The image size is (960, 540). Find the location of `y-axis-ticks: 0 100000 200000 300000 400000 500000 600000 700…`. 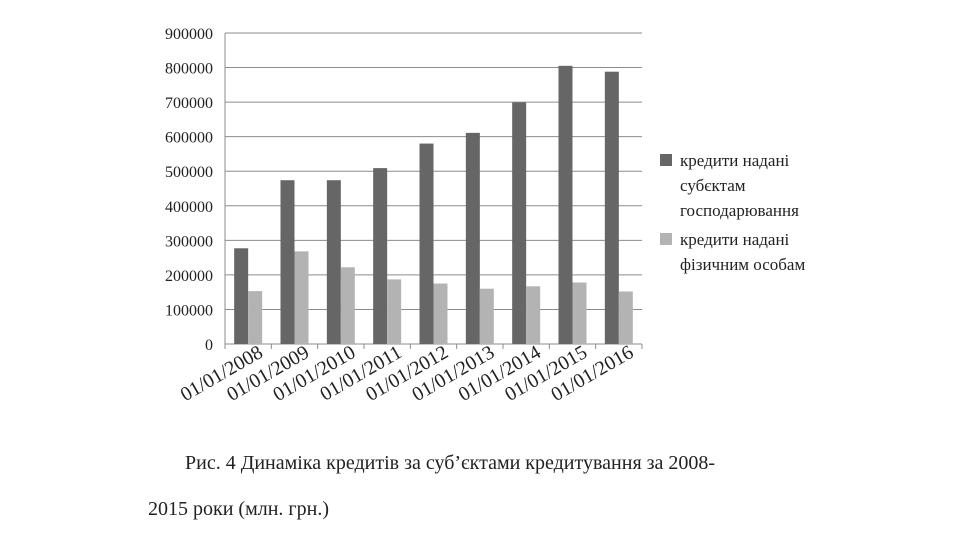

y-axis-ticks: 0 100000 200000 300000 400000 500000 600000 700… is located at coordinates (189, 190).